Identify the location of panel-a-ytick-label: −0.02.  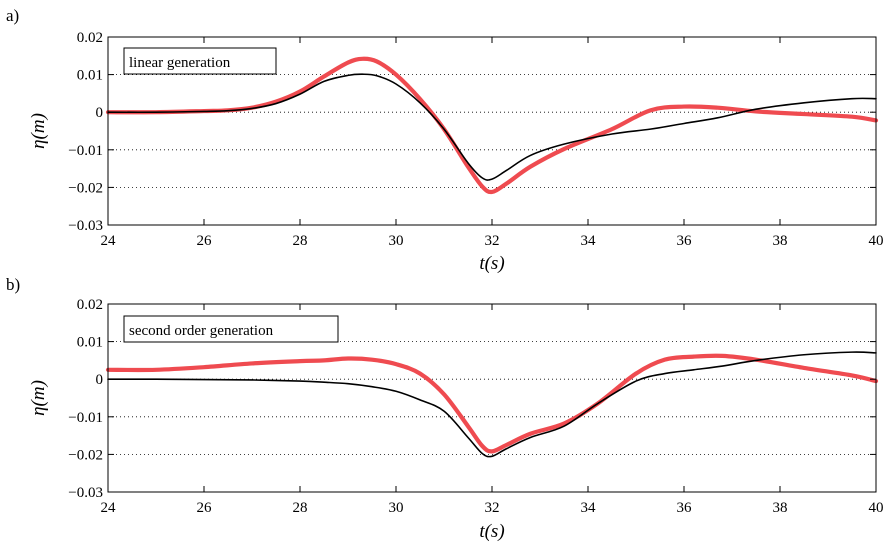
(85, 188).